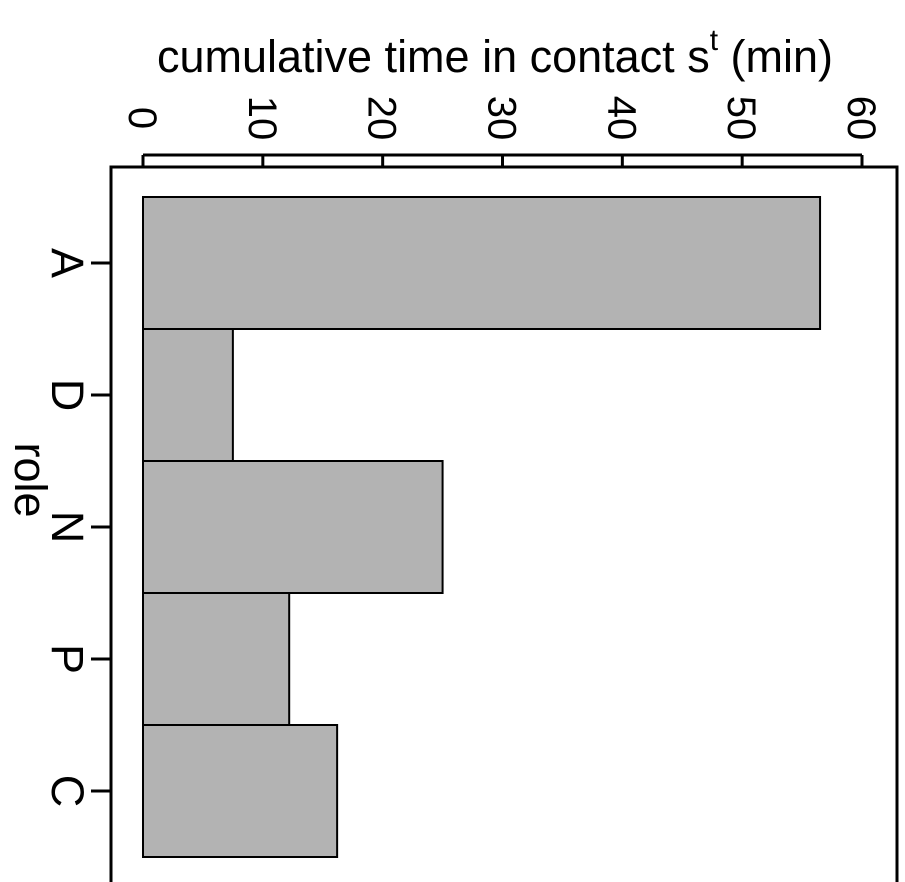  Describe the element at coordinates (502, 118) in the screenshot. I see `x-tick-label: 30` at that location.